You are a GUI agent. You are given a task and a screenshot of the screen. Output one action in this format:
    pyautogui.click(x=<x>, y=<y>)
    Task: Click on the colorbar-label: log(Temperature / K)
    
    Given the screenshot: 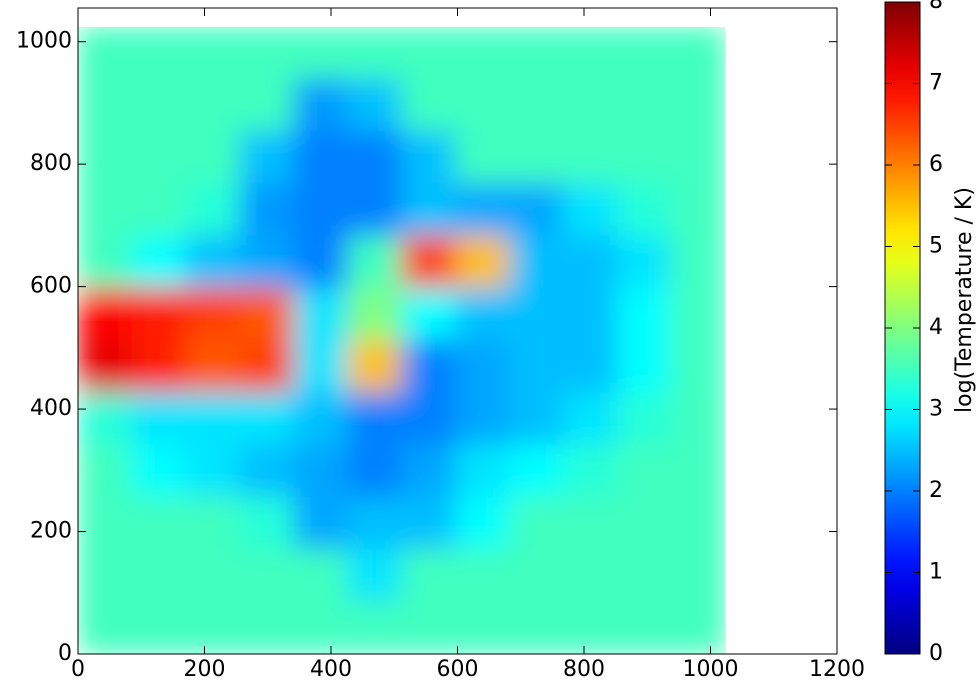 What is the action you would take?
    pyautogui.click(x=964, y=300)
    